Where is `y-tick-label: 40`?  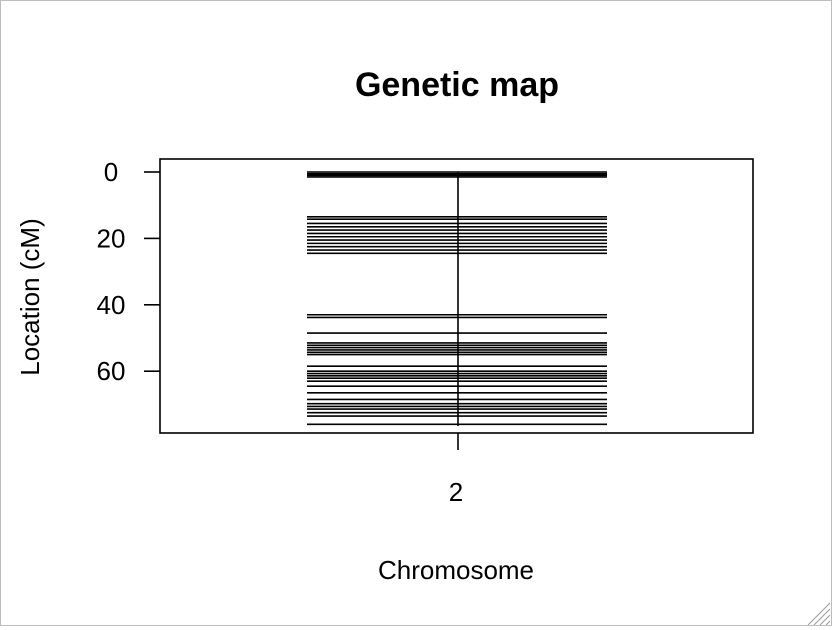
y-tick-label: 40 is located at coordinates (111, 305).